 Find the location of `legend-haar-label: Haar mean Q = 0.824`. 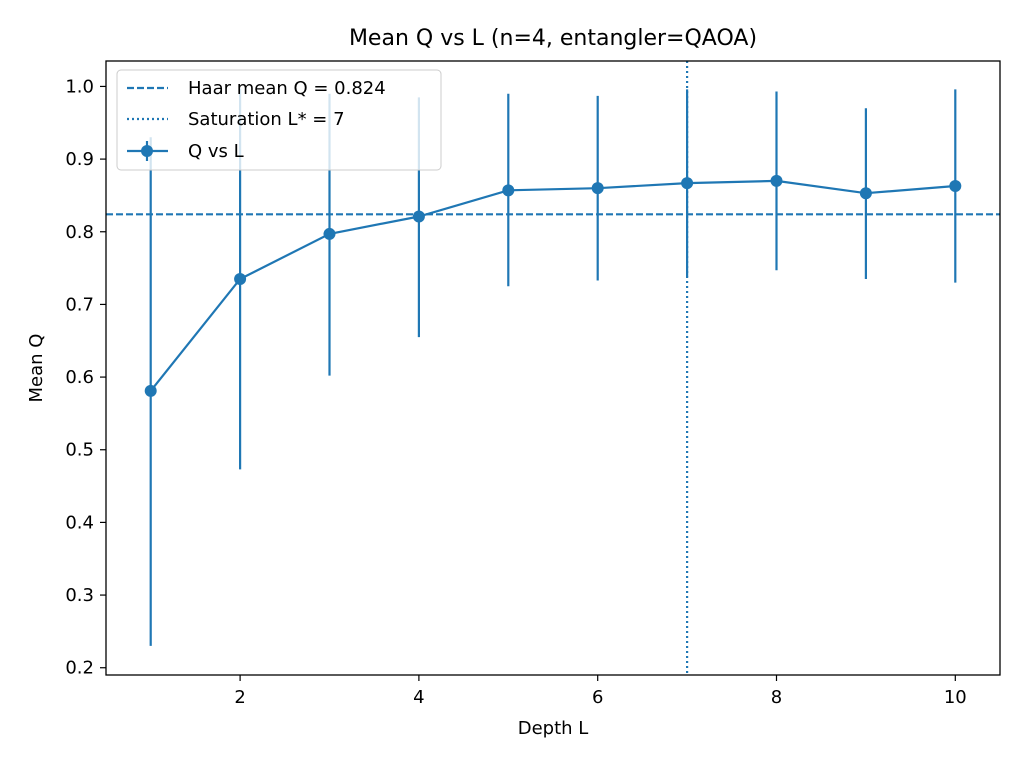

legend-haar-label: Haar mean Q = 0.824 is located at coordinates (287, 88).